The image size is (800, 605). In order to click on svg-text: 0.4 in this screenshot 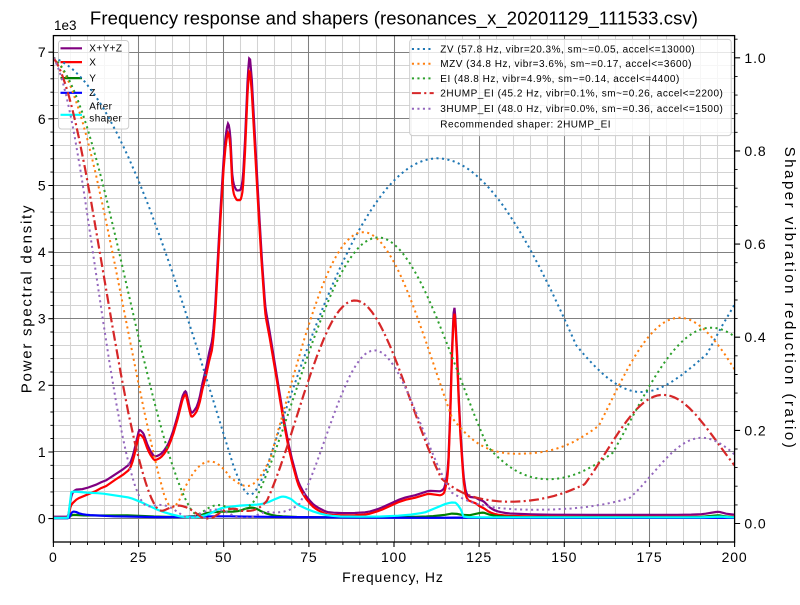, I will do `click(755, 337)`.